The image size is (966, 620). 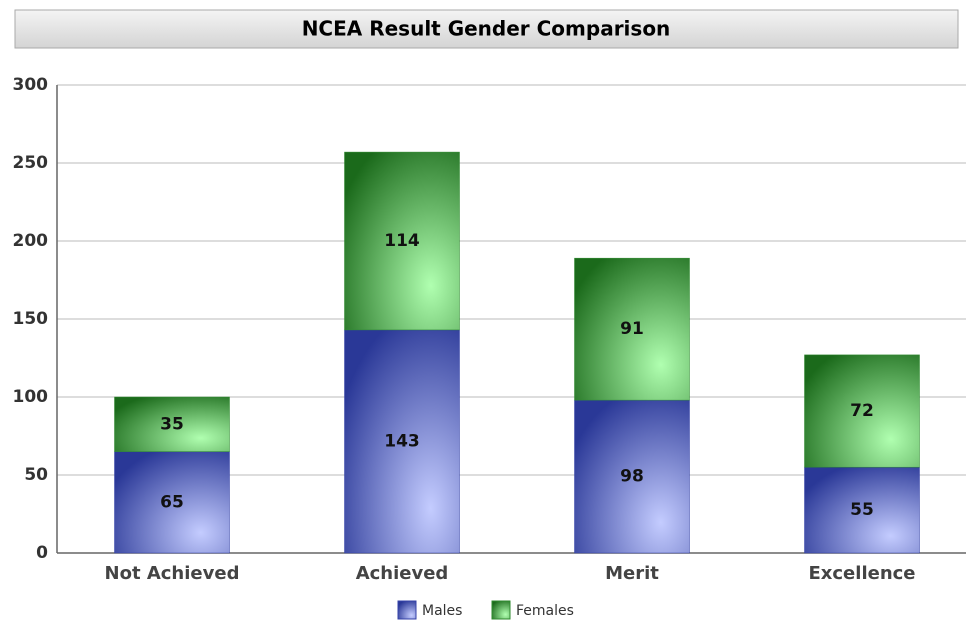 I want to click on y-tick-label: 150, so click(x=31, y=319).